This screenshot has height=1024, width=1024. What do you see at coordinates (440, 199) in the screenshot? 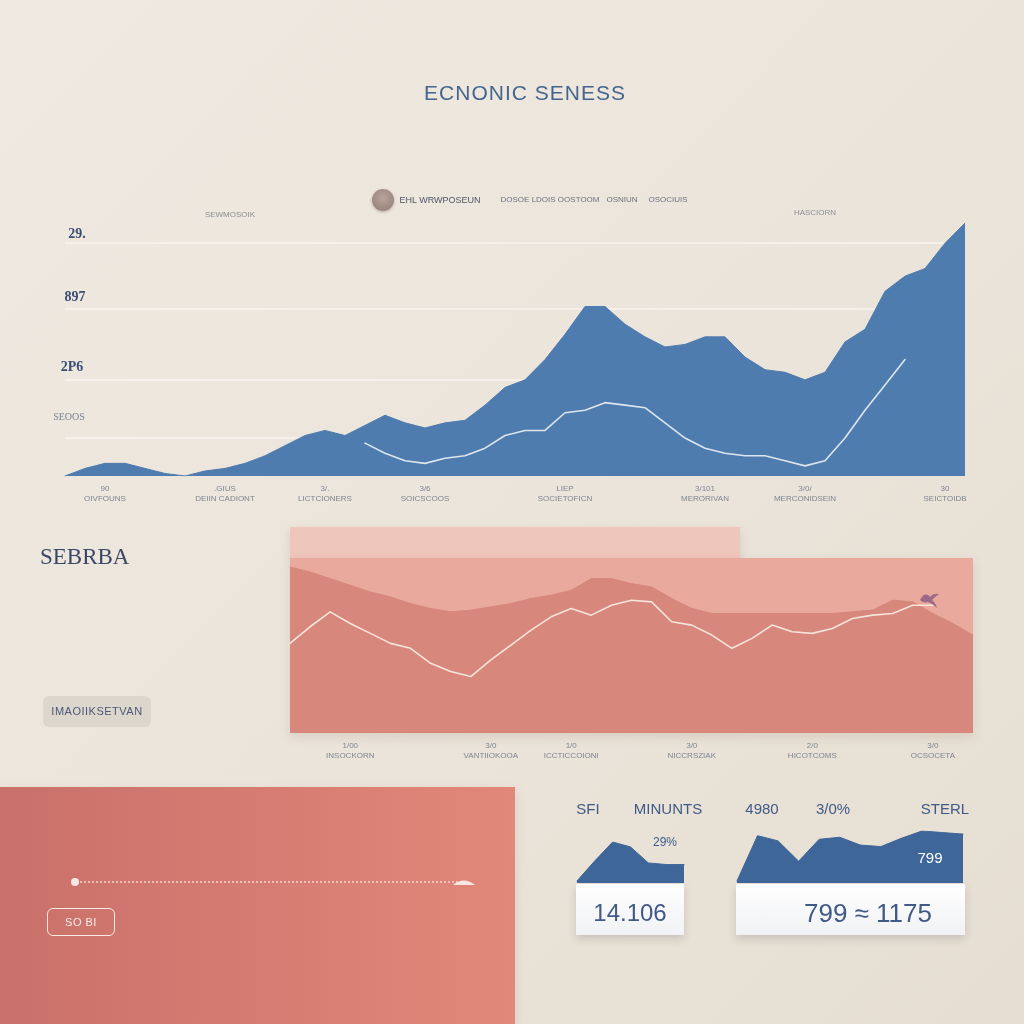
I see `text: EHL WRWPOSEUN` at bounding box center [440, 199].